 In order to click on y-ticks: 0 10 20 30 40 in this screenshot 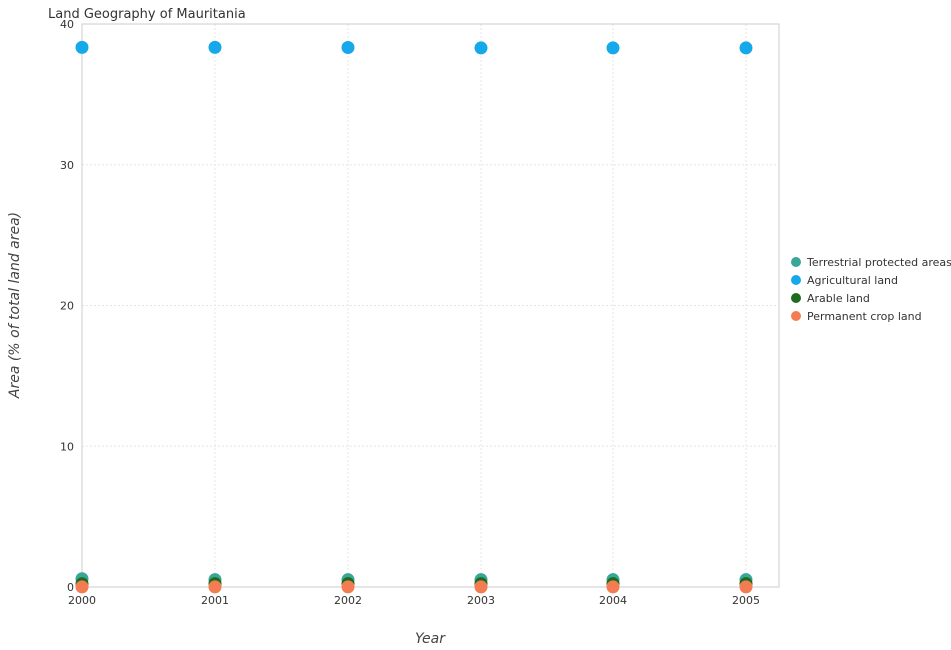, I will do `click(67, 306)`.